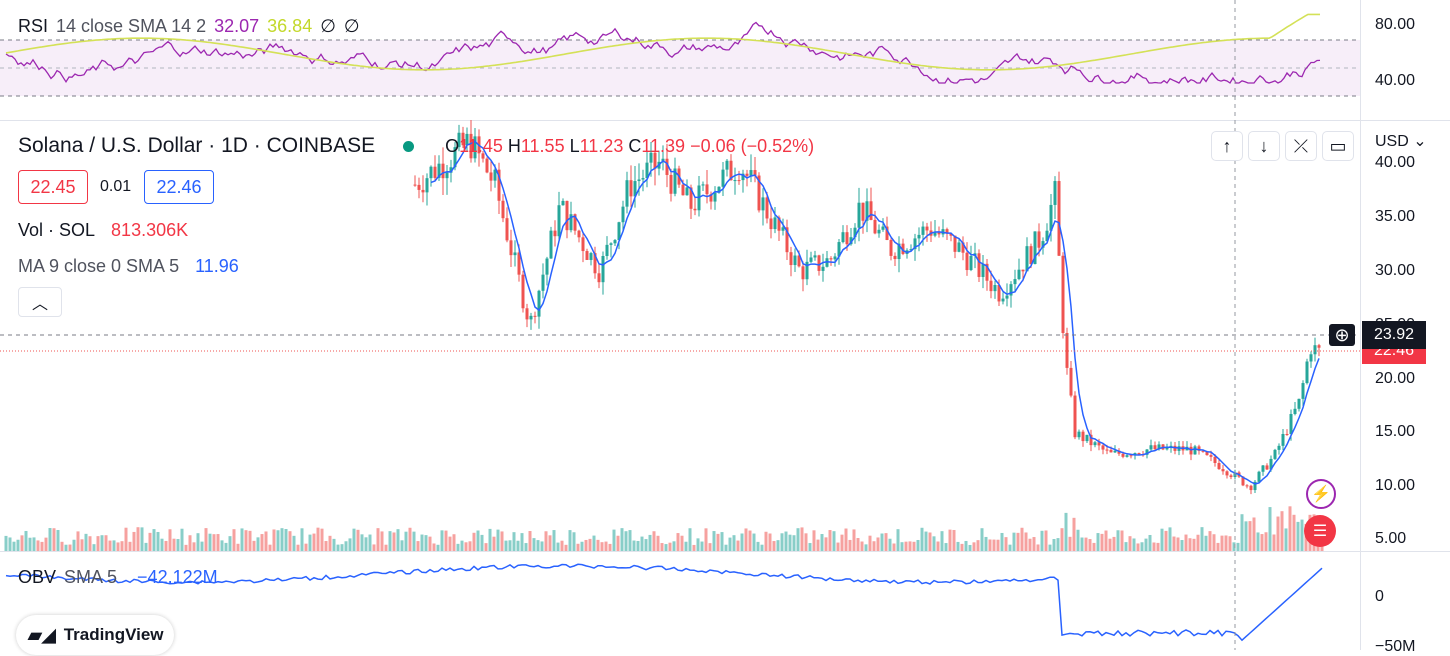  What do you see at coordinates (1342, 335) in the screenshot?
I see `plus-icon: ⊕` at bounding box center [1342, 335].